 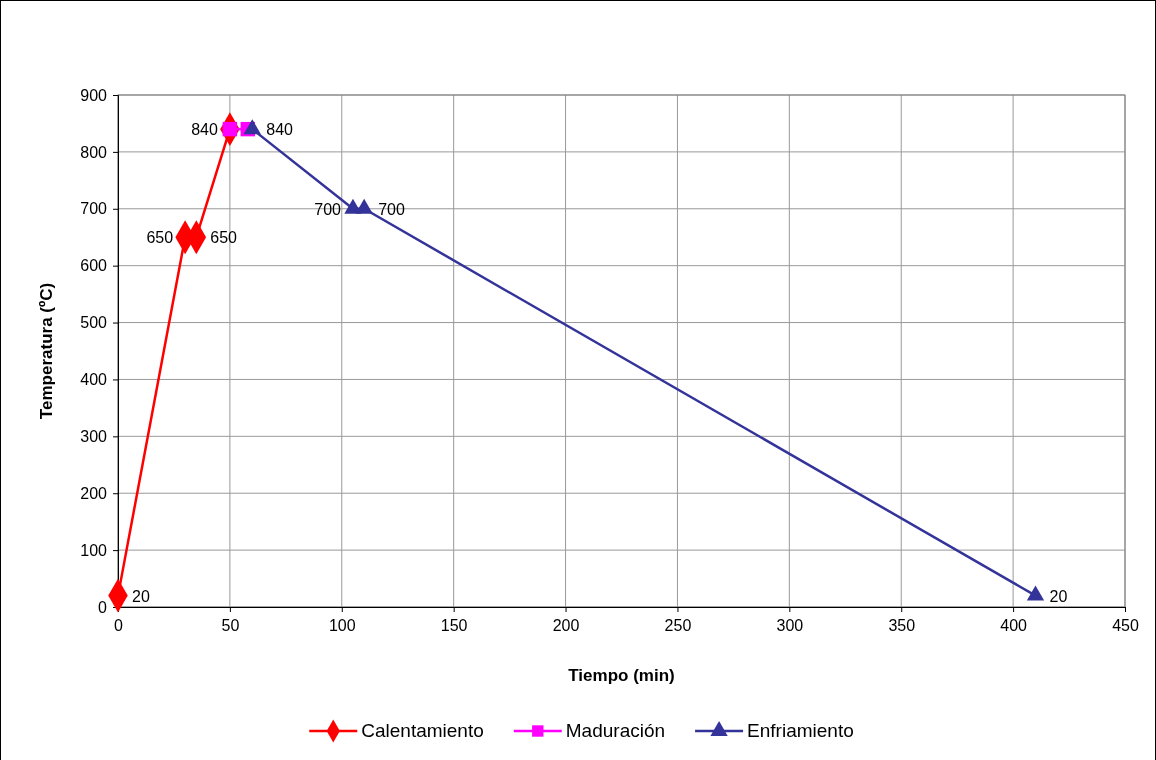 What do you see at coordinates (94, 95) in the screenshot?
I see `y-tick-label: 900` at bounding box center [94, 95].